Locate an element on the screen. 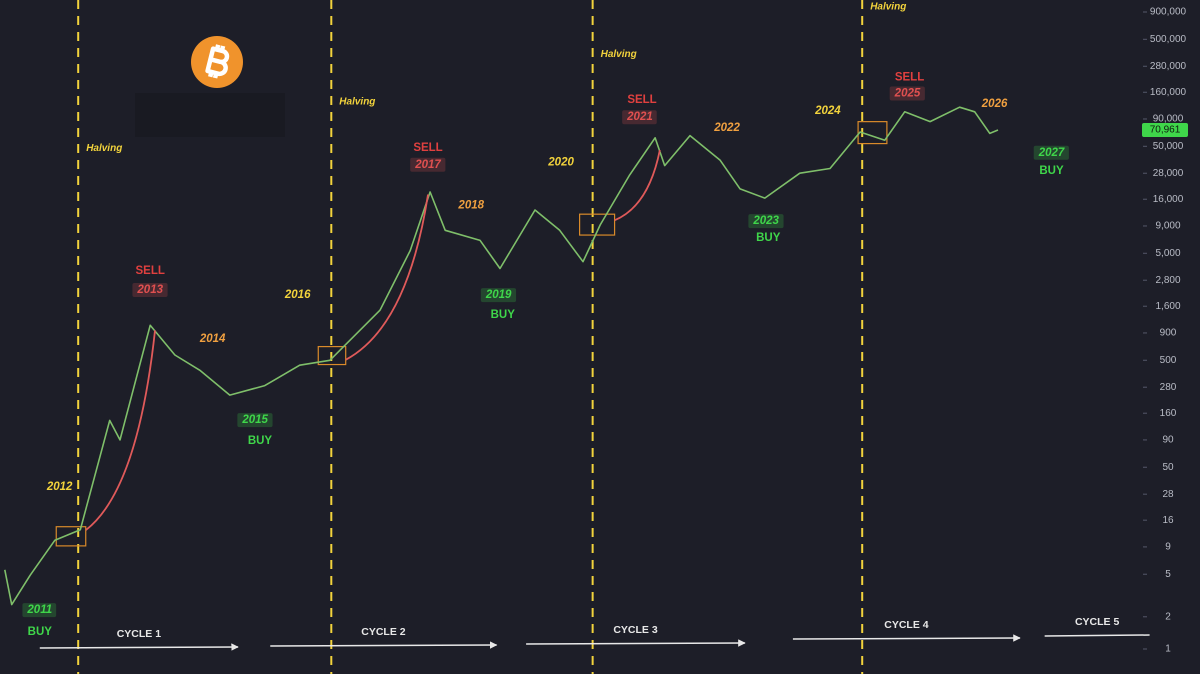 The height and width of the screenshot is (674, 1200). annotation: 2019 is located at coordinates (498, 295).